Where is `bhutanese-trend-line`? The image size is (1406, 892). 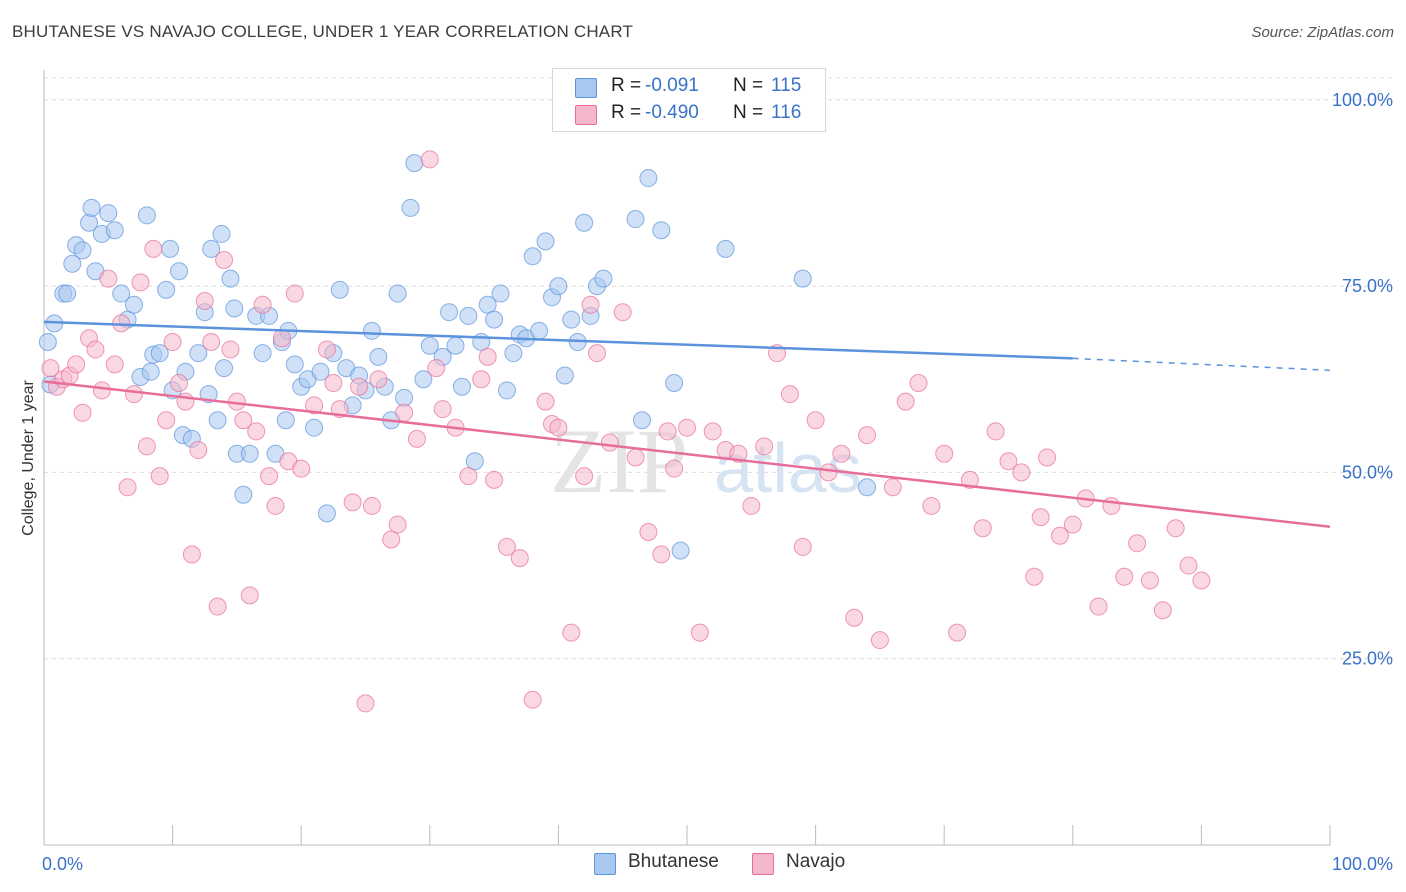 bhutanese-trend-line is located at coordinates (558, 340).